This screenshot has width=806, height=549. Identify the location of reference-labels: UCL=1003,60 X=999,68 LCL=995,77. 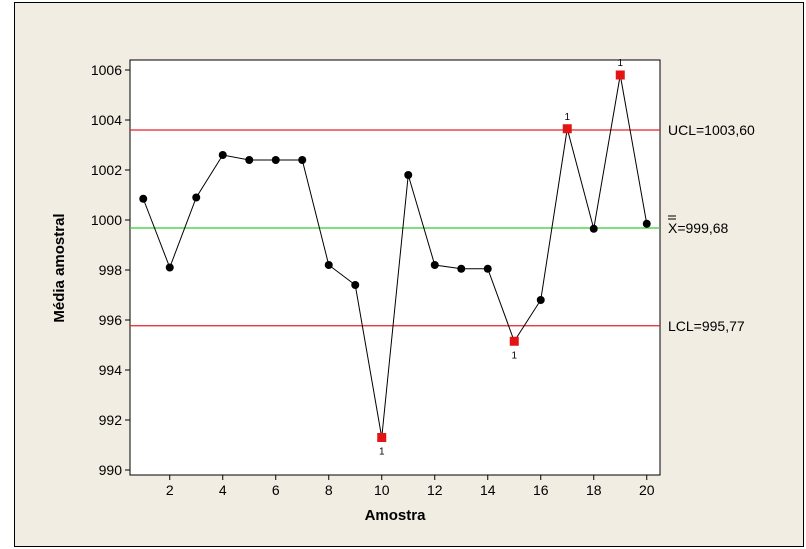
(711, 228).